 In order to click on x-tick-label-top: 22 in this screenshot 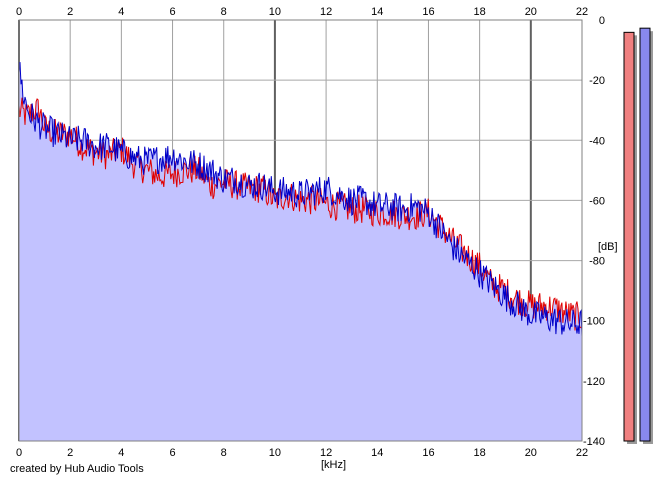, I will do `click(582, 12)`.